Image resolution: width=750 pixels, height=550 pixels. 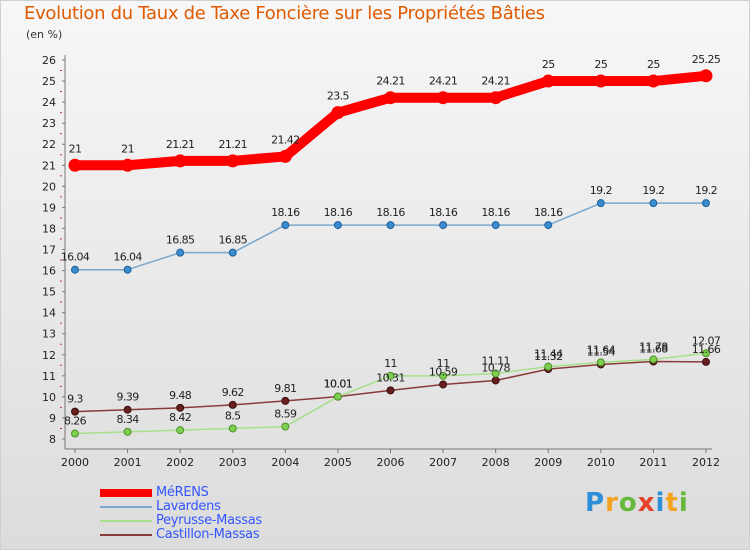 What do you see at coordinates (44, 34) in the screenshot?
I see `unit-label: (en %)` at bounding box center [44, 34].